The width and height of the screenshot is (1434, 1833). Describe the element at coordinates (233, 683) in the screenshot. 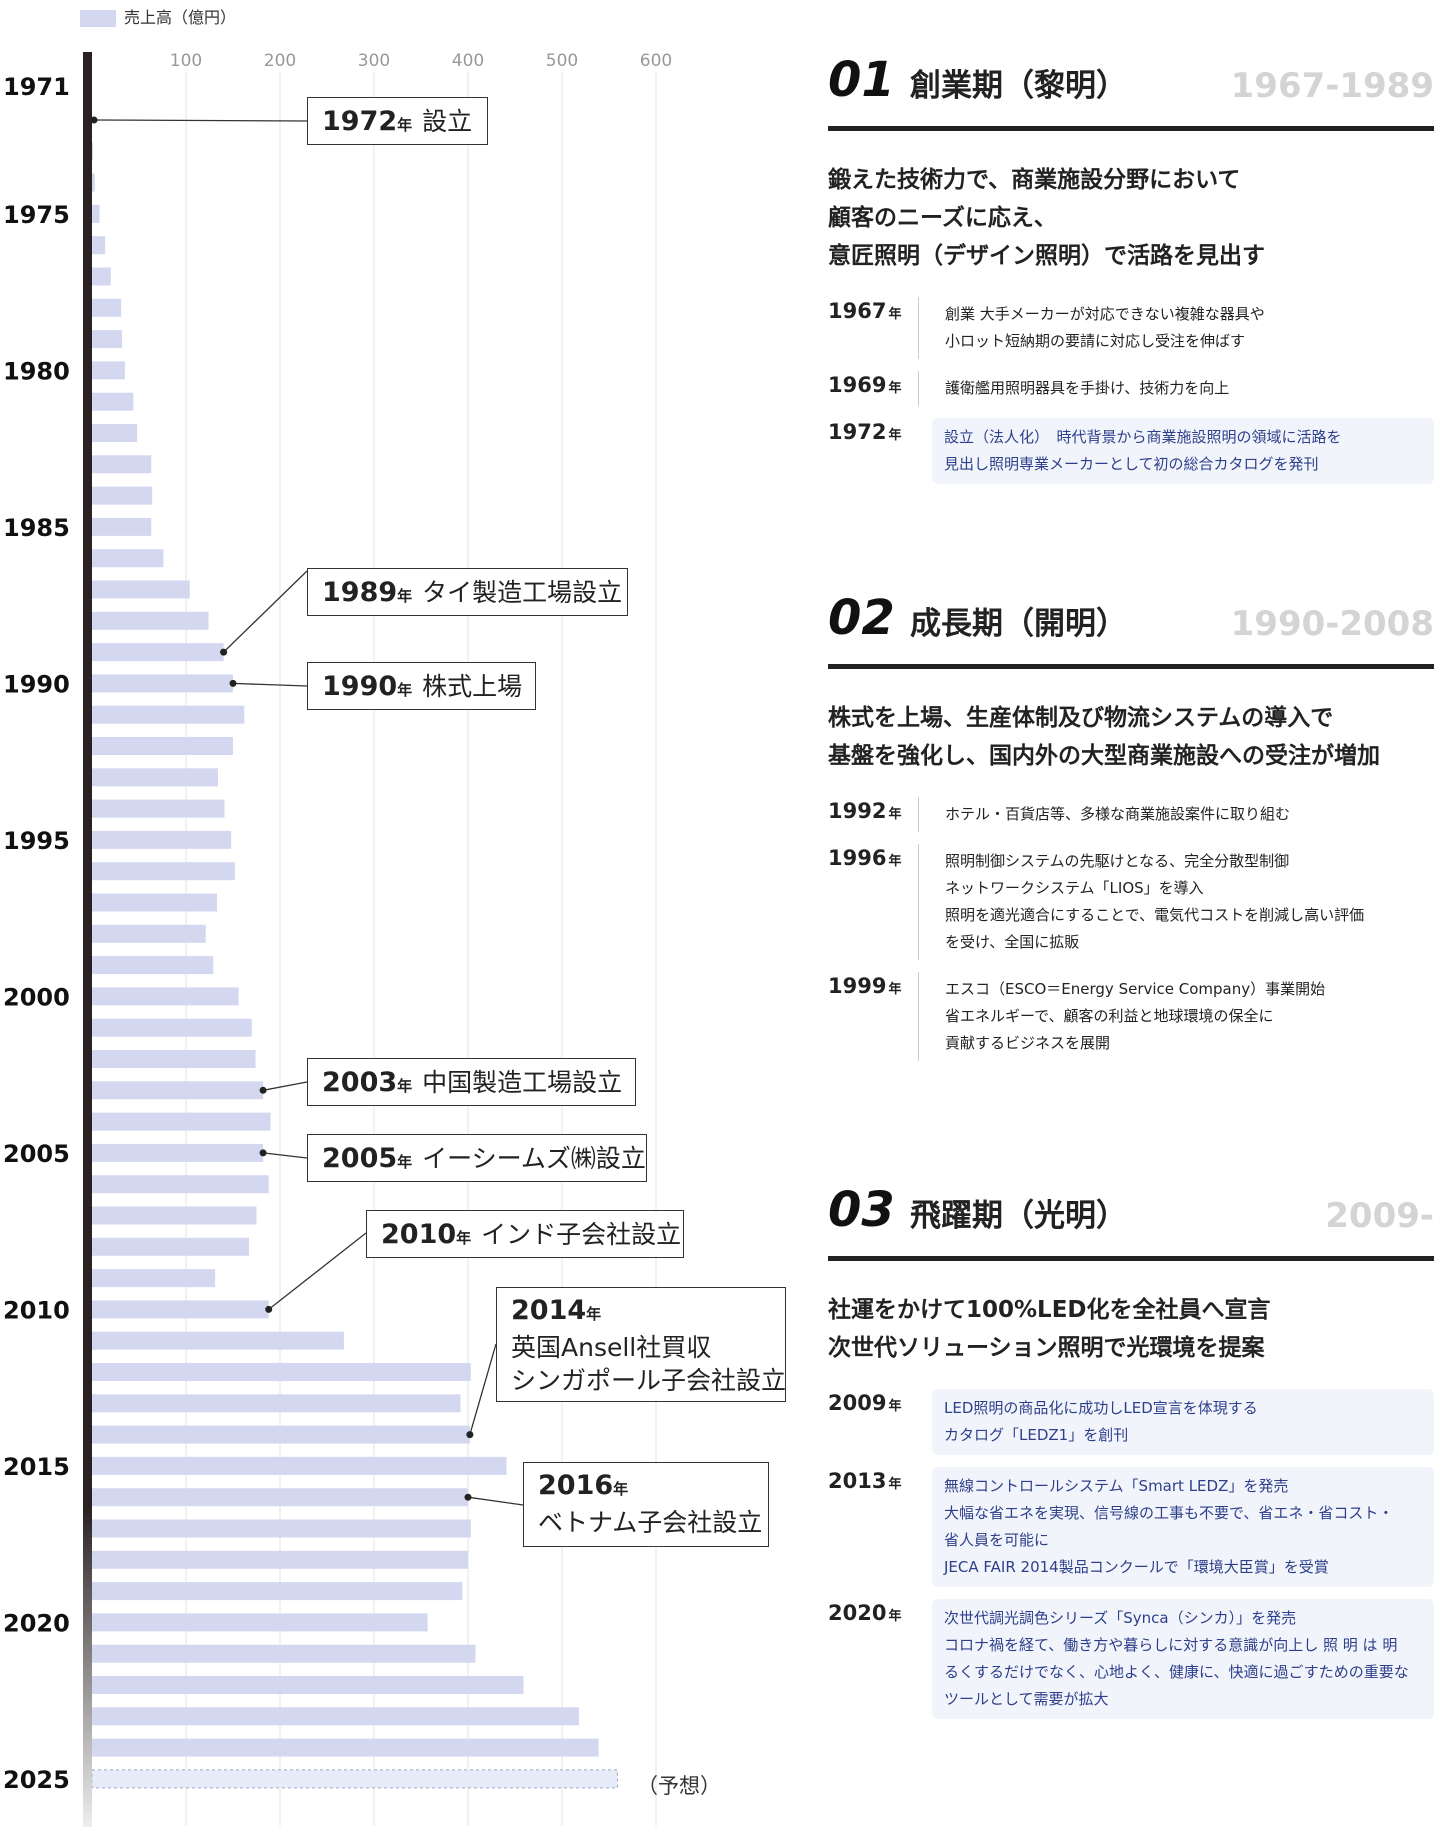

I see `leader-dot-1990` at that location.